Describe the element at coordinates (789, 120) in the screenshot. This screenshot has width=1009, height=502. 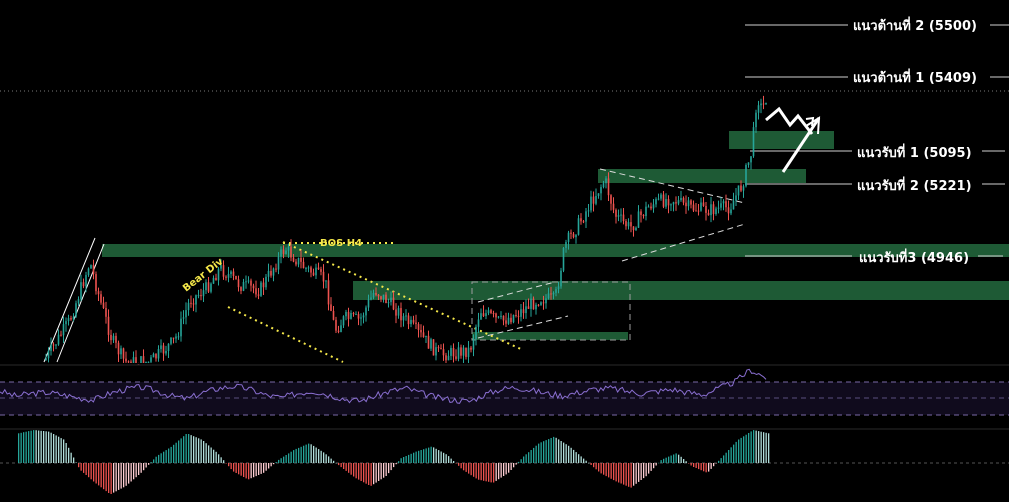
I see `projection-zigzag` at that location.